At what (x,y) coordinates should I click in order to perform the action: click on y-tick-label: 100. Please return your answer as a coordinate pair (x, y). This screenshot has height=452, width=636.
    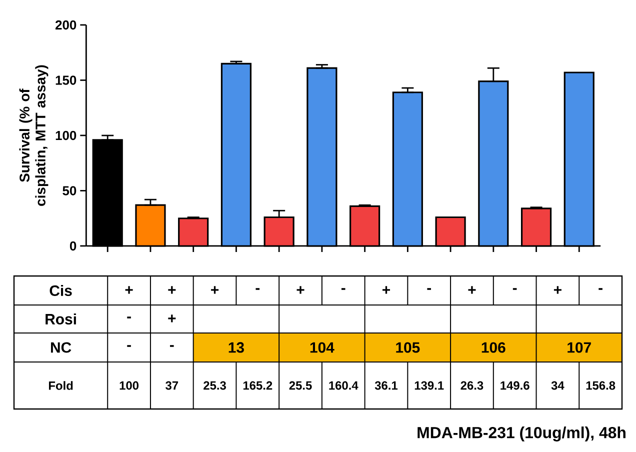
    Looking at the image, I should click on (66, 135).